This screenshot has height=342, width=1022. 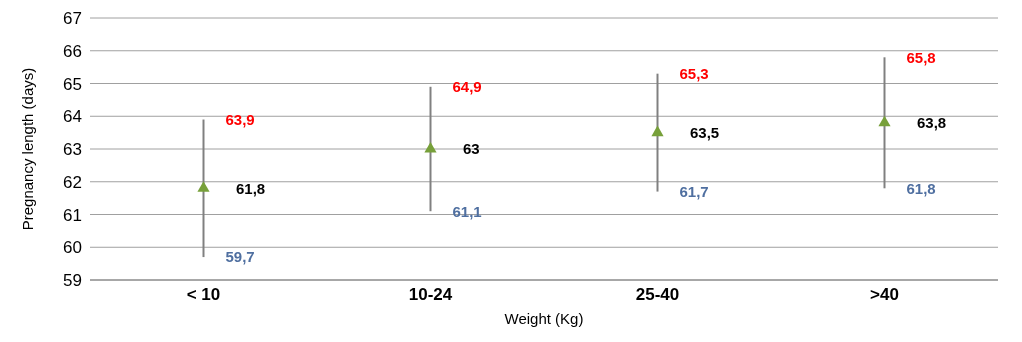 What do you see at coordinates (884, 295) in the screenshot?
I see `x-tick-label: >40` at bounding box center [884, 295].